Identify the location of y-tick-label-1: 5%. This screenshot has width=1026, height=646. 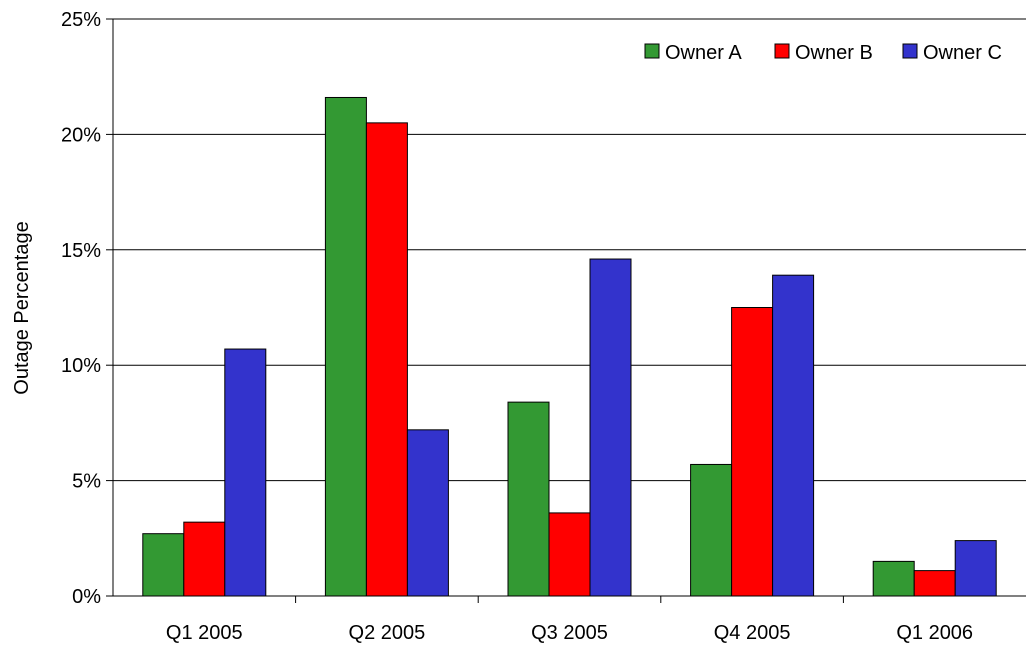
(86, 482).